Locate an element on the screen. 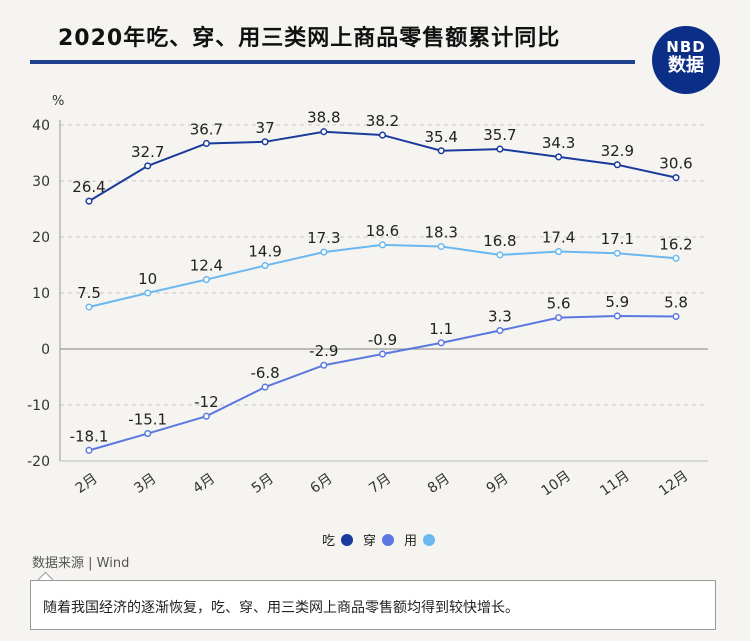 Image resolution: width=750 pixels, height=641 pixels. data-label: 17.1 is located at coordinates (617, 239).